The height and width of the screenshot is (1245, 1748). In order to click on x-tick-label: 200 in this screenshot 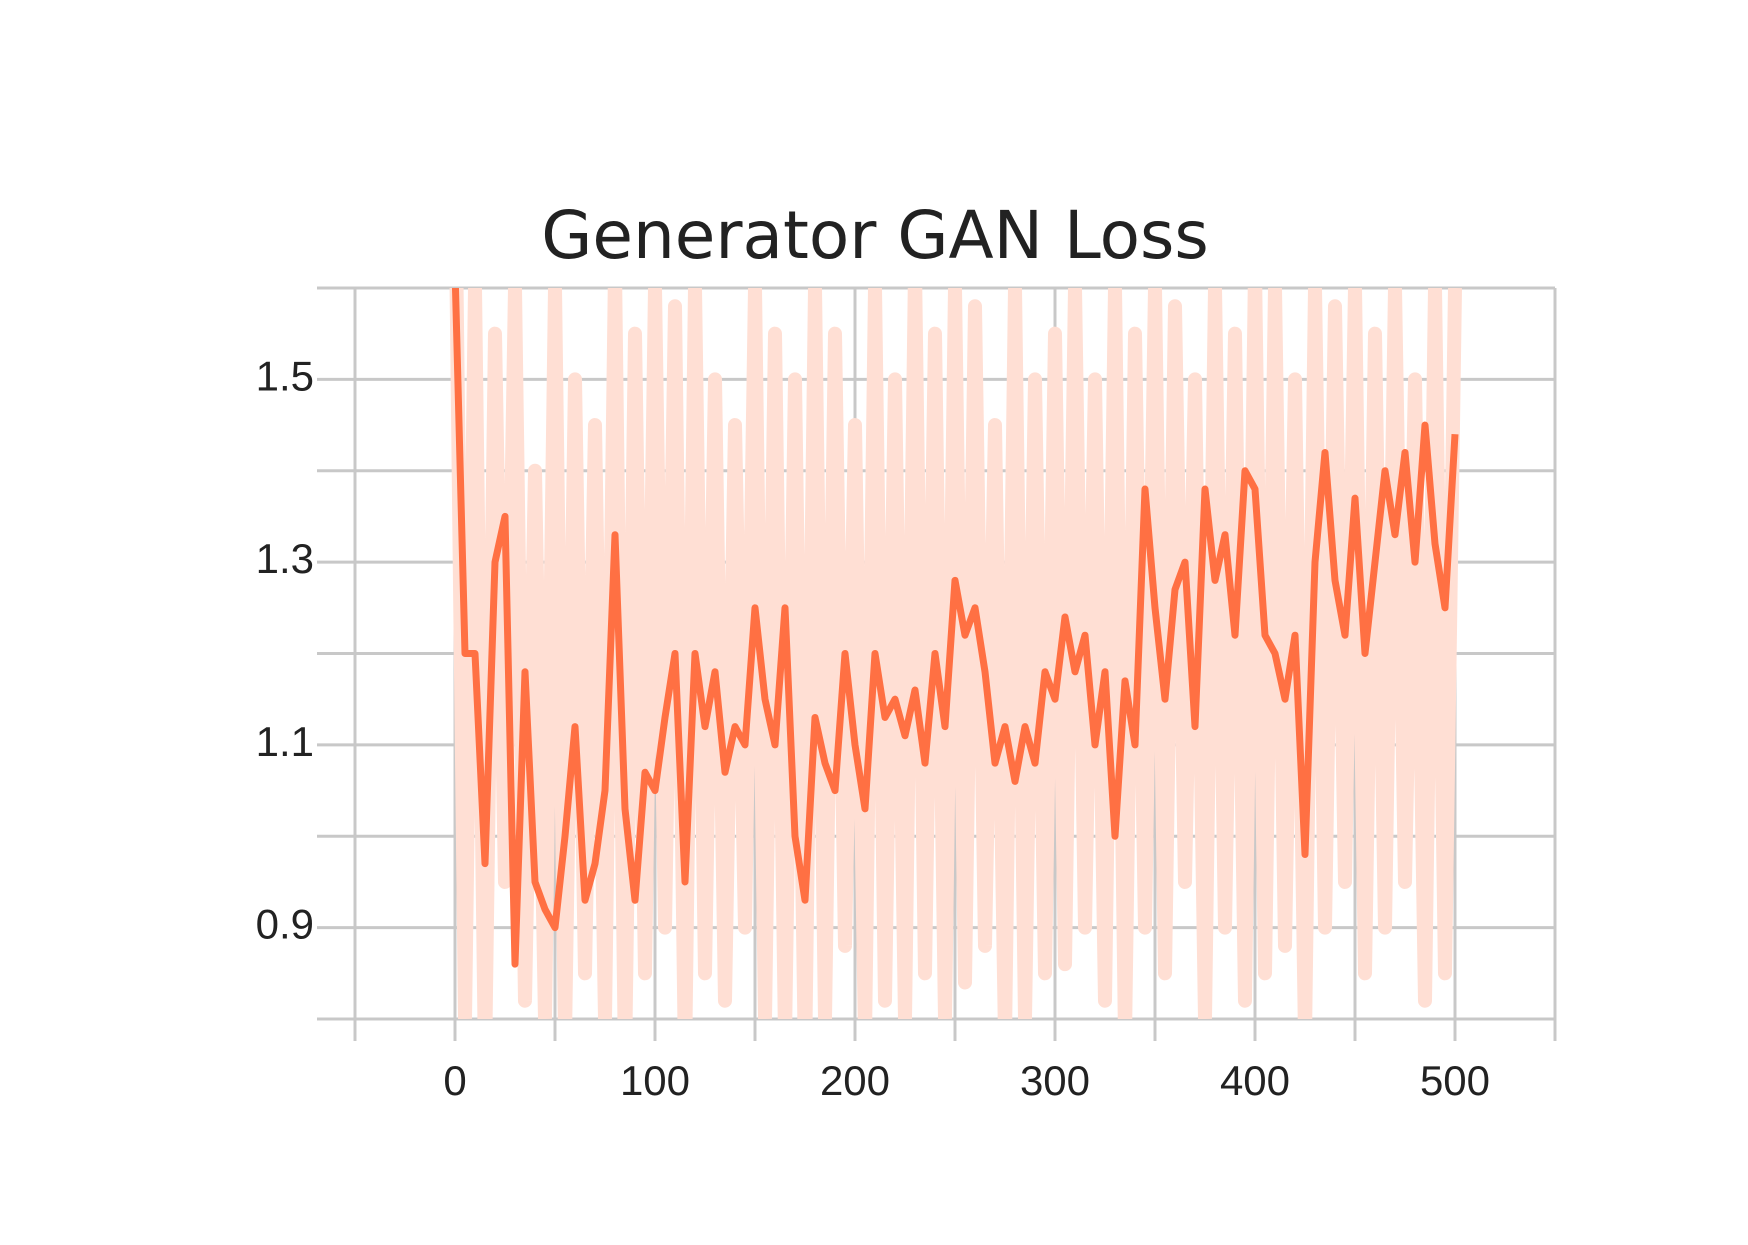, I will do `click(855, 1080)`.